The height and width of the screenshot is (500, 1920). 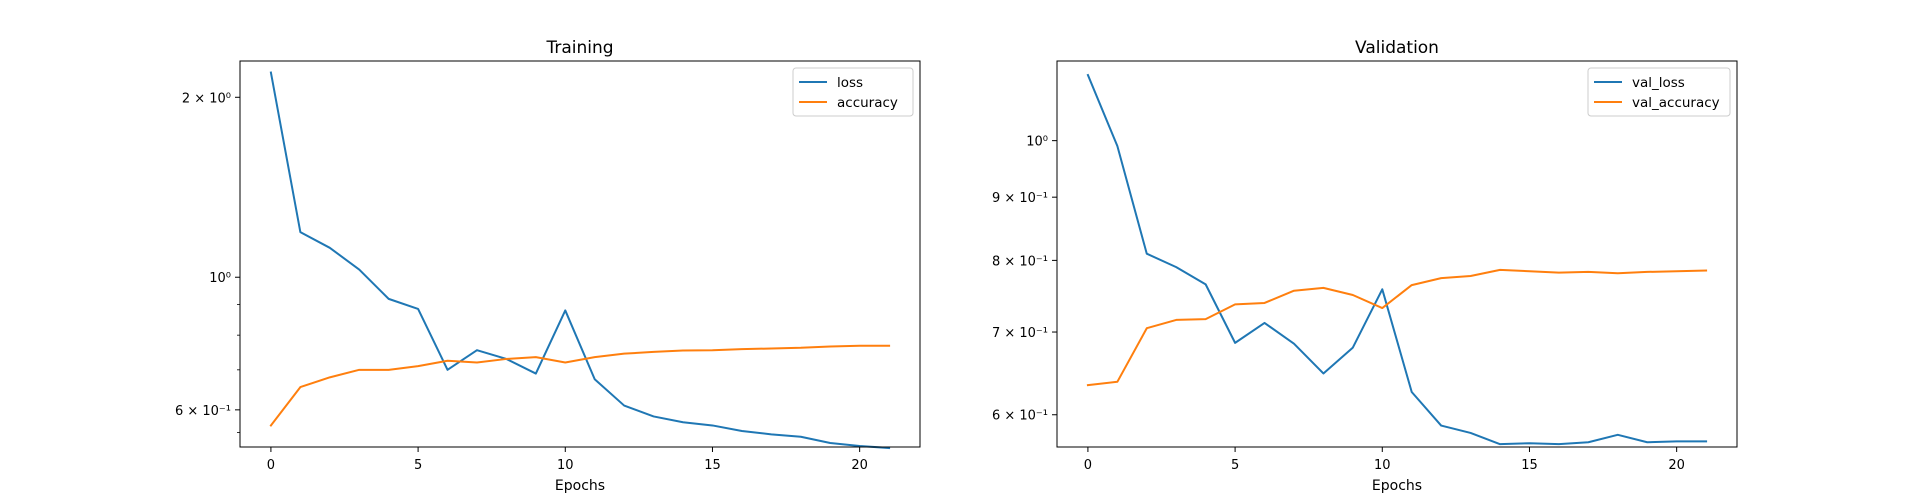 What do you see at coordinates (867, 103) in the screenshot?
I see `legend-label-accuracy: accuracy` at bounding box center [867, 103].